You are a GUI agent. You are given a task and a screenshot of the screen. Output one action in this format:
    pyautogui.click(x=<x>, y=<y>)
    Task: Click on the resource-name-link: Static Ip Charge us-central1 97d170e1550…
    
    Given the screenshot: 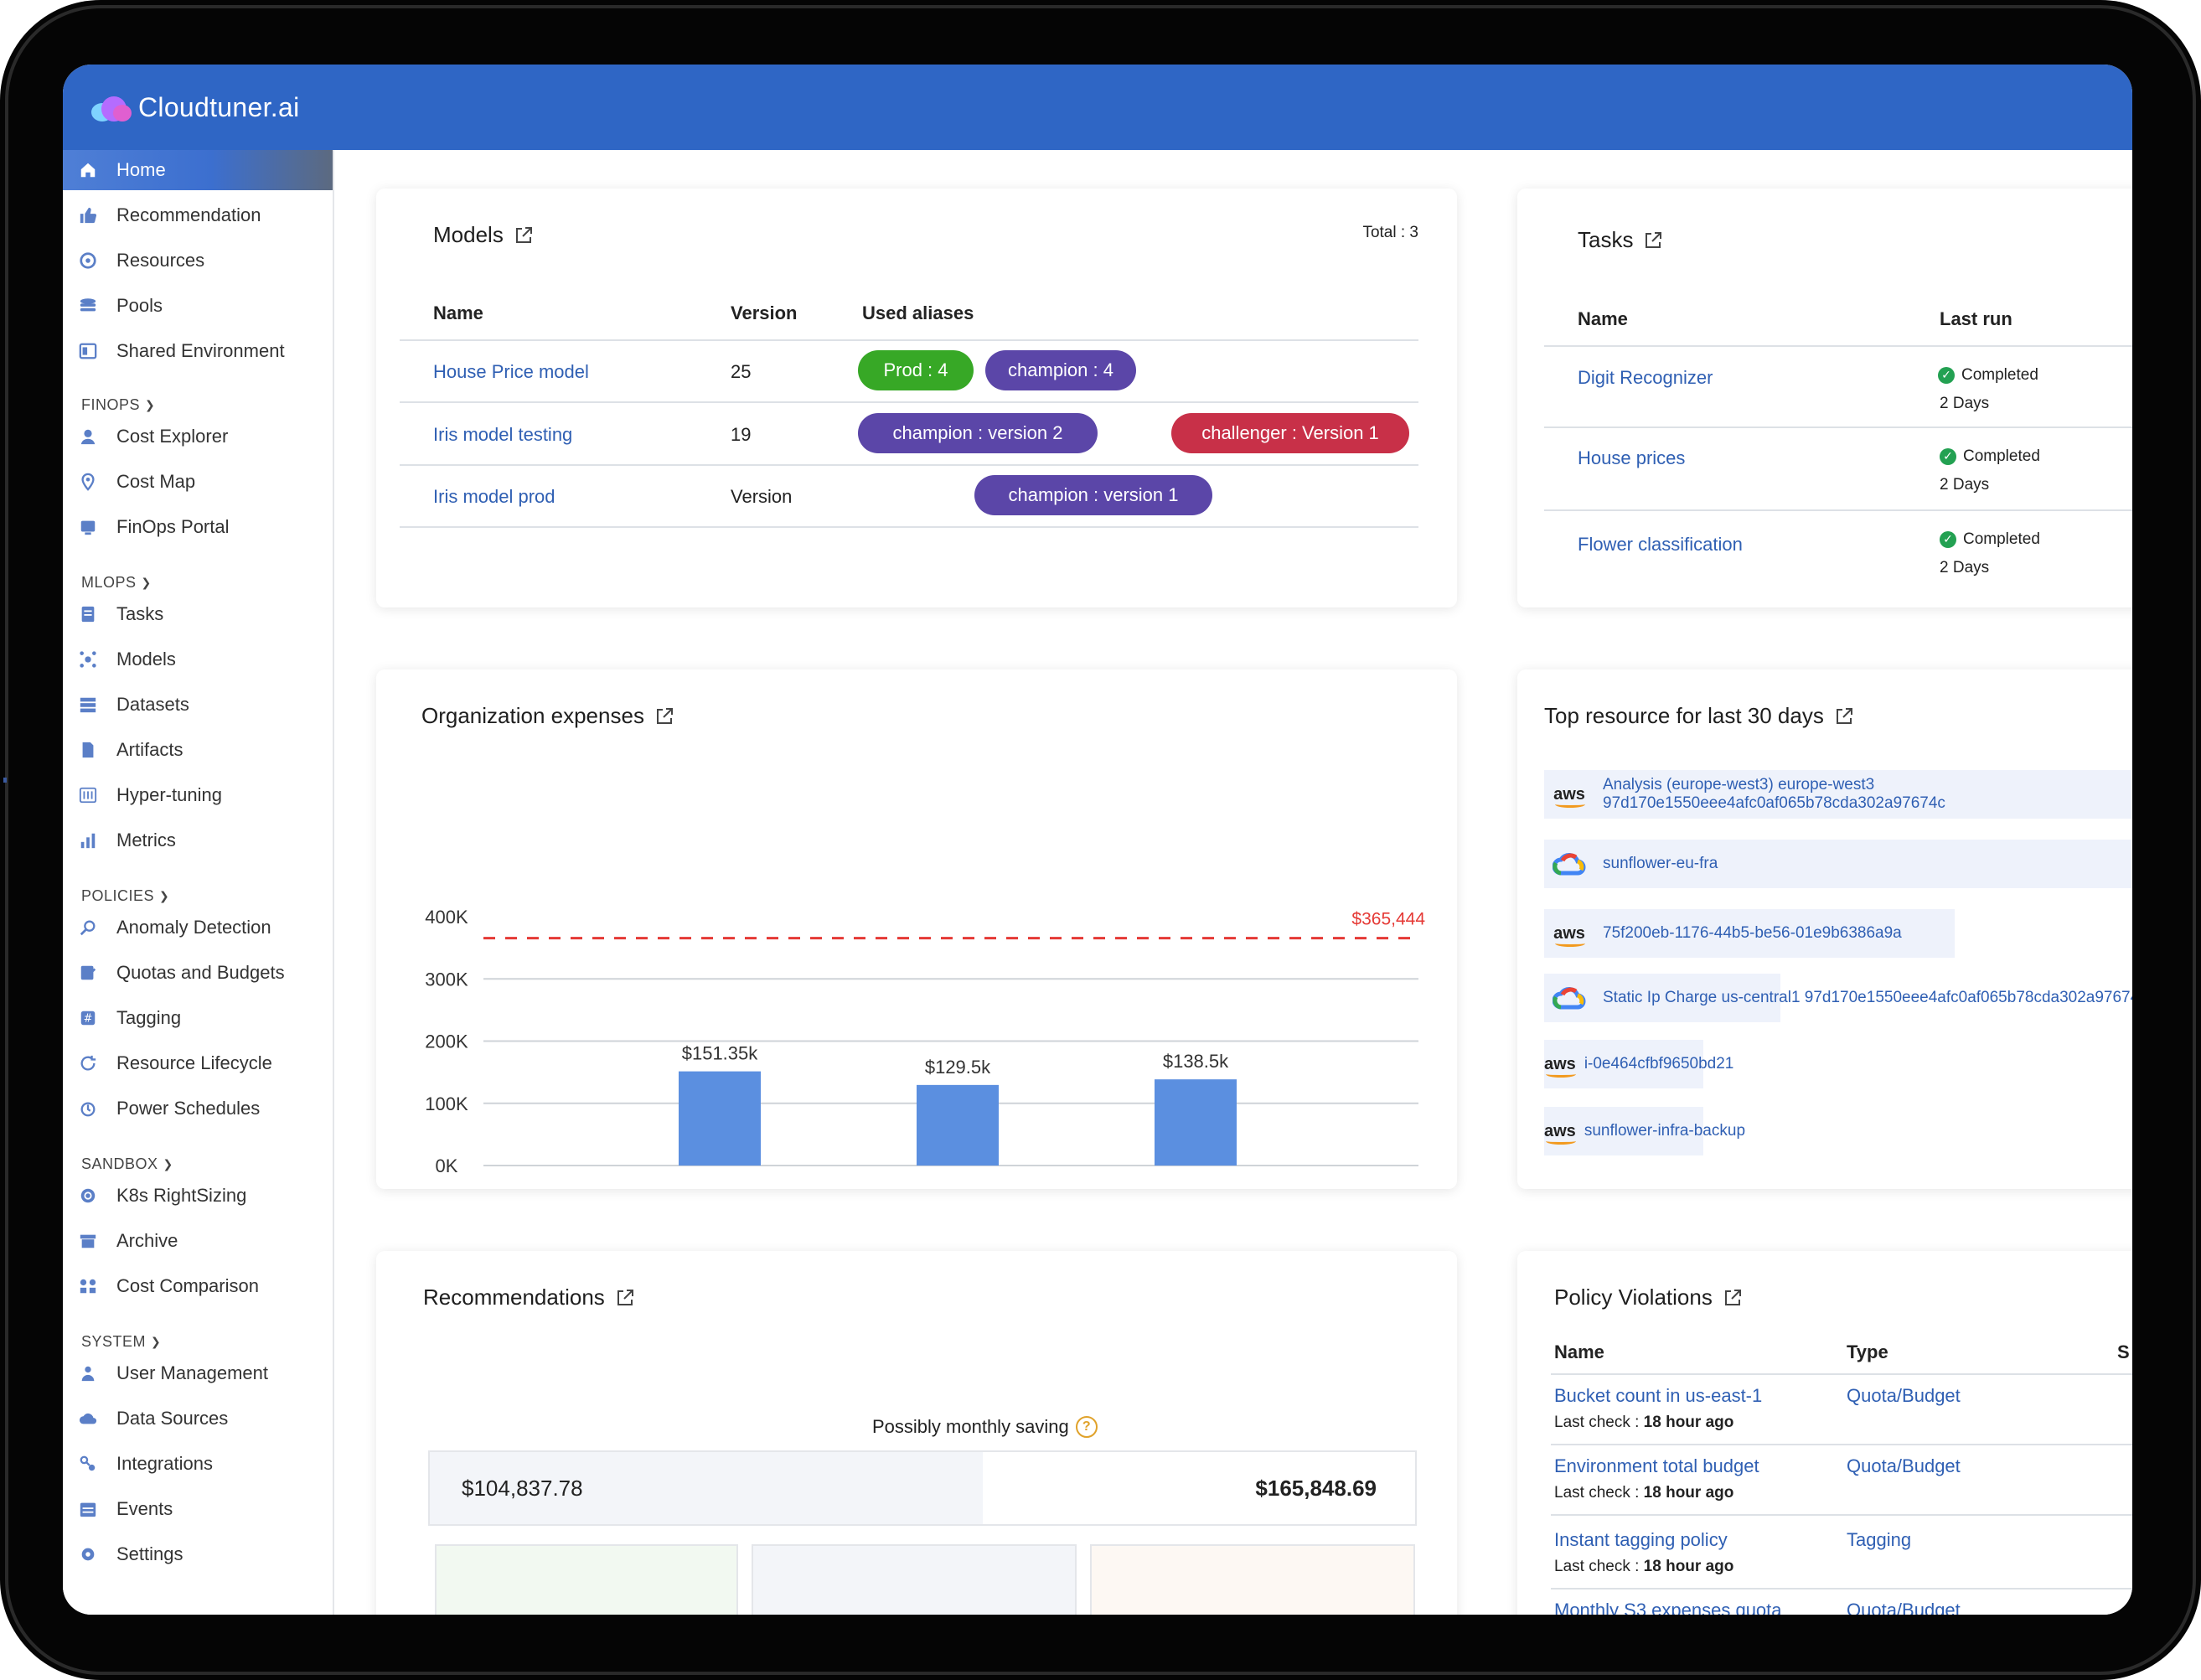 What is the action you would take?
    pyautogui.click(x=1867, y=998)
    